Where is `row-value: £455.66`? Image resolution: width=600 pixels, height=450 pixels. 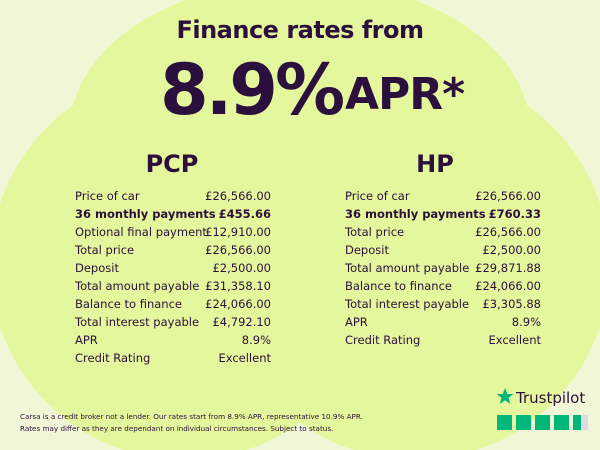 row-value: £455.66 is located at coordinates (244, 214).